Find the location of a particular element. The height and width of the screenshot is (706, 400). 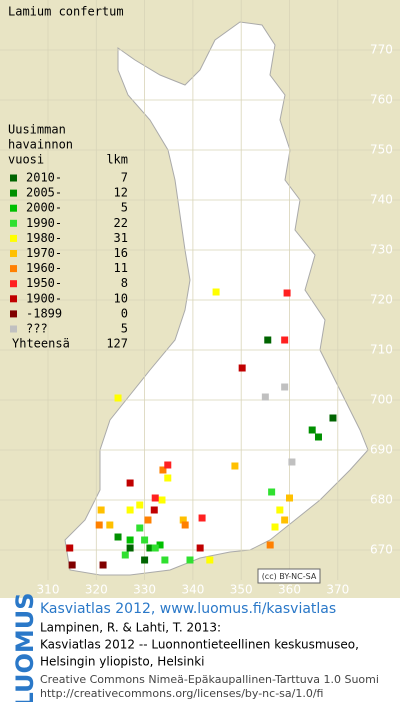

license-badge is located at coordinates (289, 576).